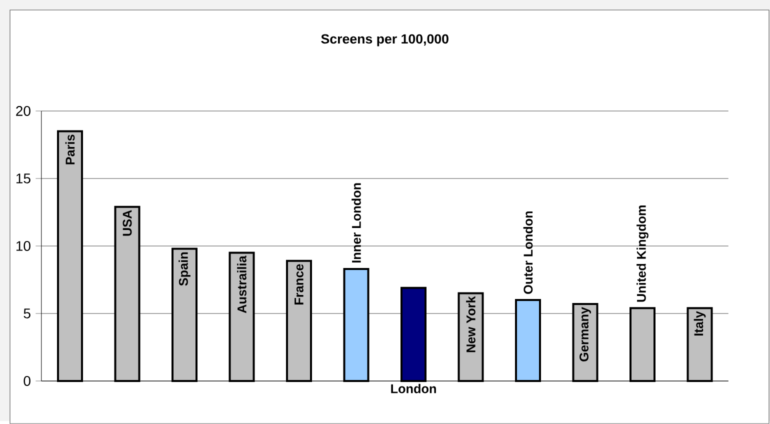 Image resolution: width=770 pixels, height=424 pixels. I want to click on x-tick-label: Paris, so click(70, 149).